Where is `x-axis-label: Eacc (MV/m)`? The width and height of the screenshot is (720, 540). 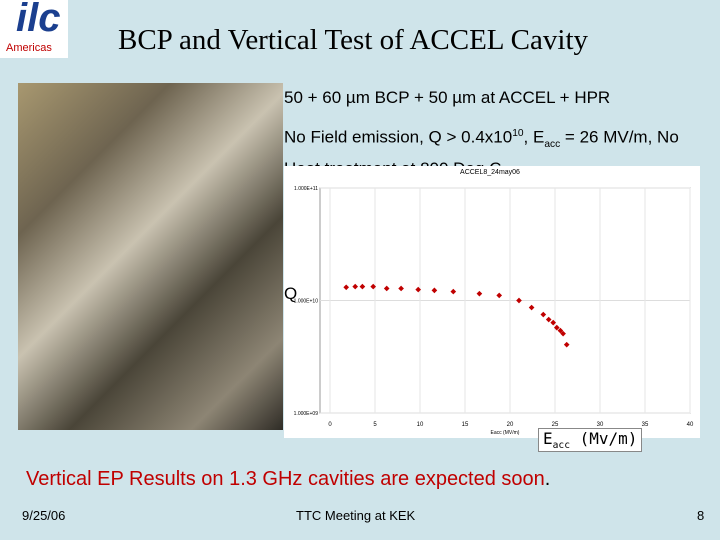
x-axis-label: Eacc (MV/m) is located at coordinates (505, 433).